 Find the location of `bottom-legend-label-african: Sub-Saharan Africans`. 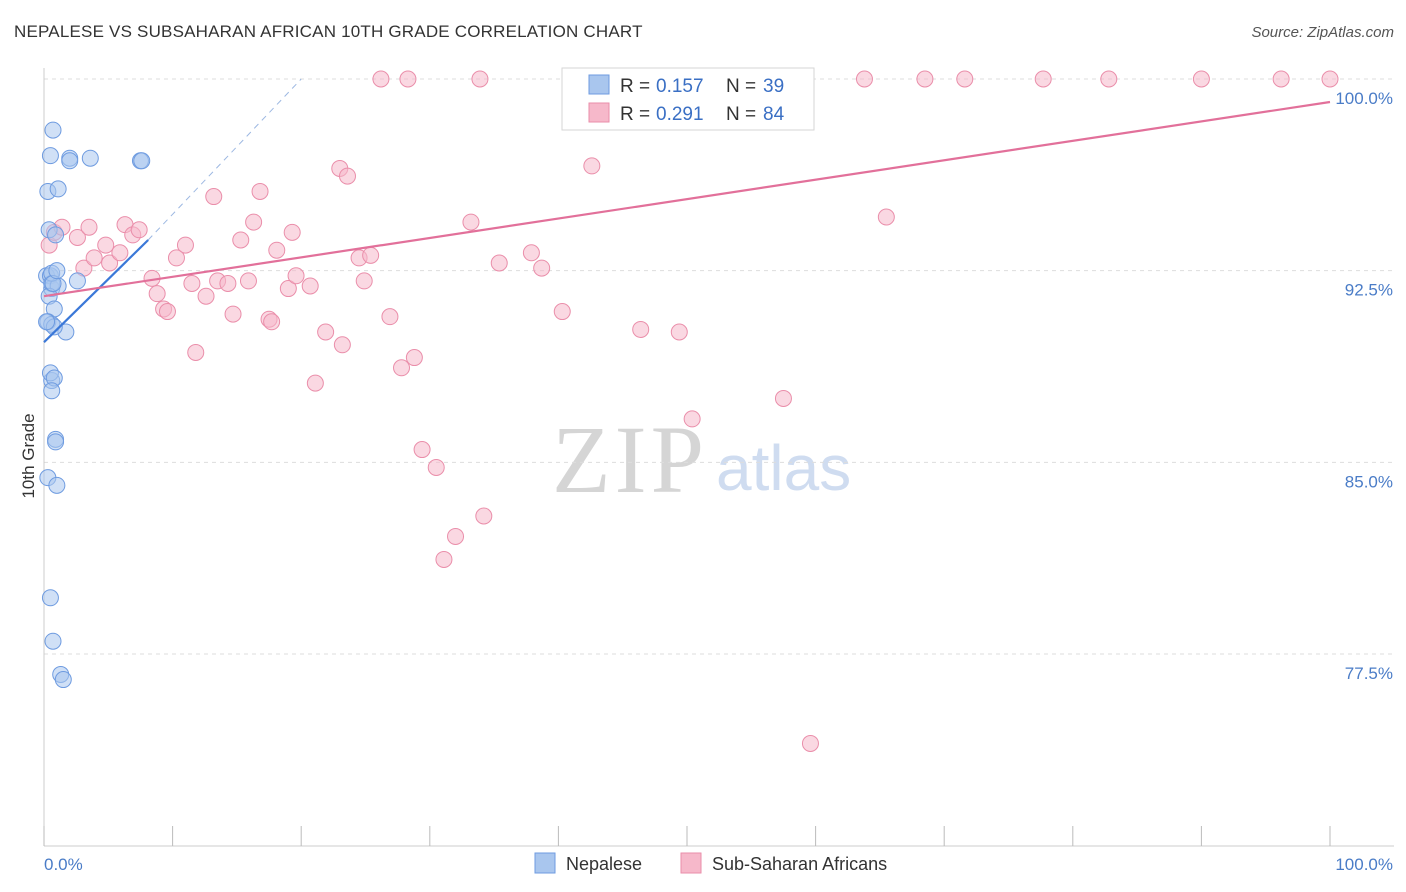

bottom-legend-label-african: Sub-Saharan Africans is located at coordinates (799, 864).